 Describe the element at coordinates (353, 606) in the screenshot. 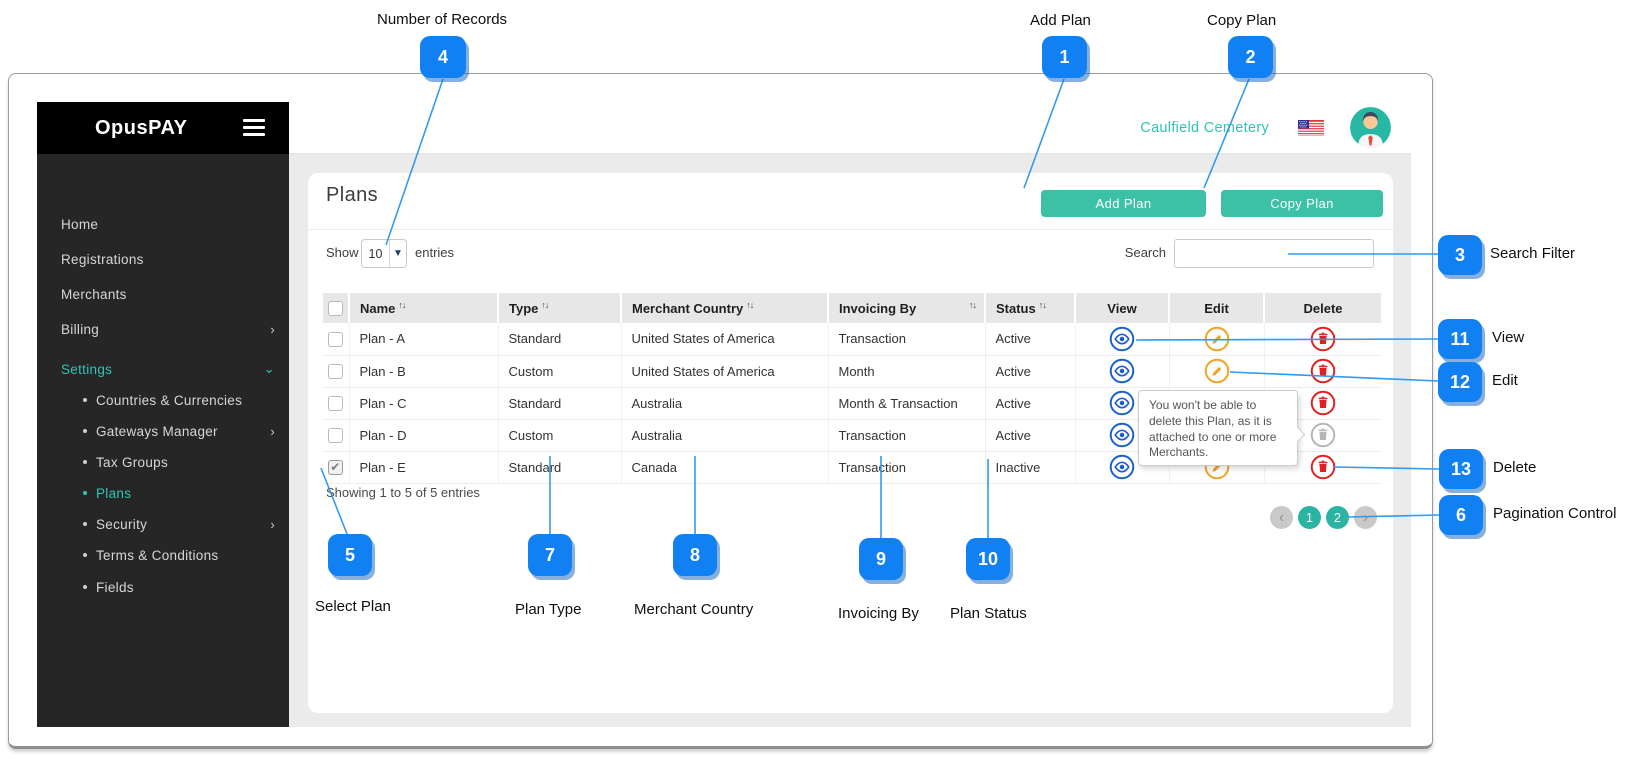

I see `callout-label-select-plan: Select Plan` at that location.